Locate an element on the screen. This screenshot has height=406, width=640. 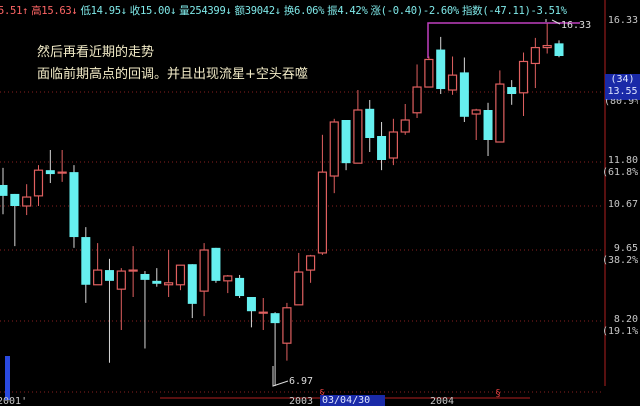
high-marker-line is located at coordinates (503, 40).